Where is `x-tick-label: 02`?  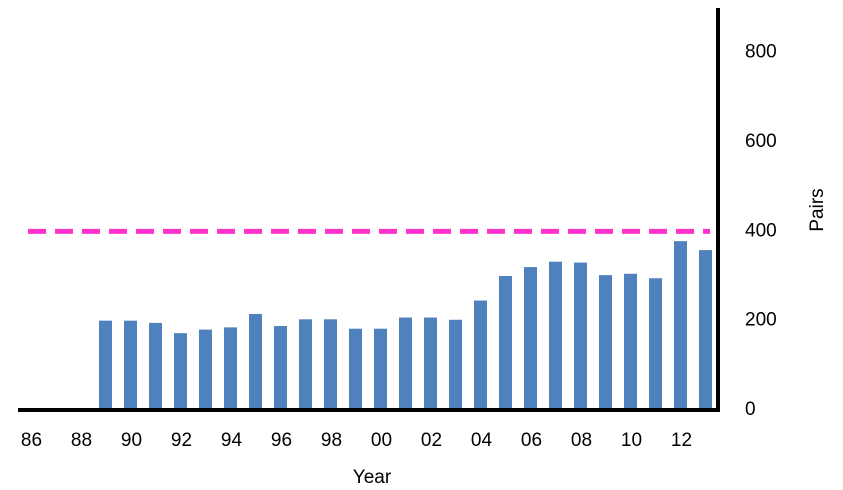
x-tick-label: 02 is located at coordinates (431, 440).